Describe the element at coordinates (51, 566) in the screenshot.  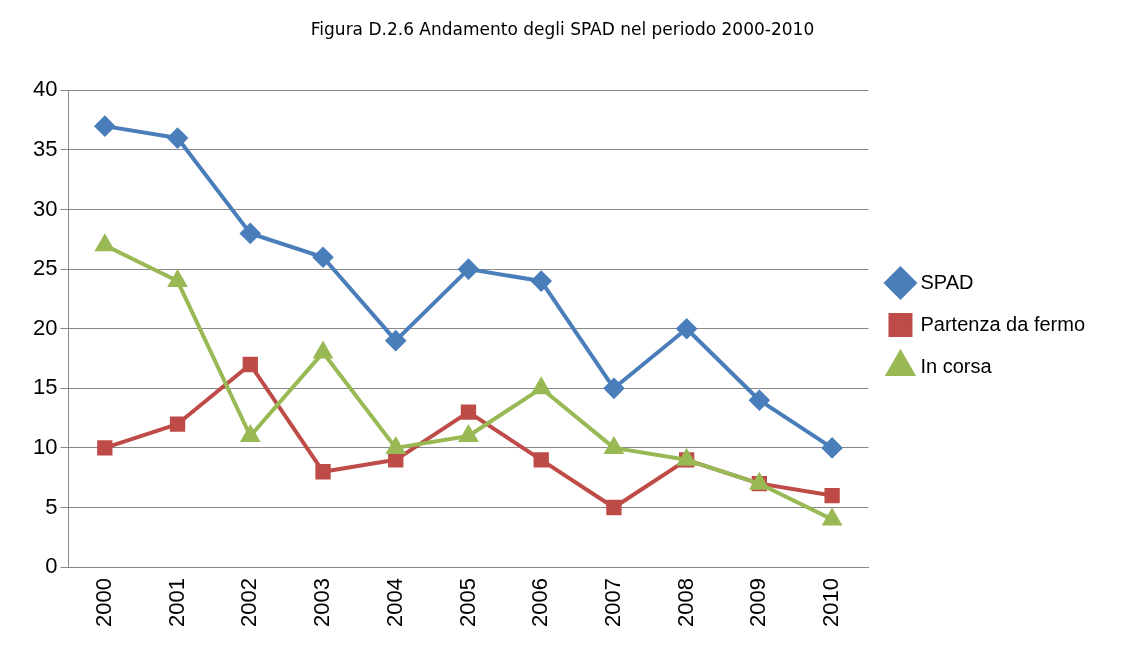
I see `y-tick-label: 0` at that location.